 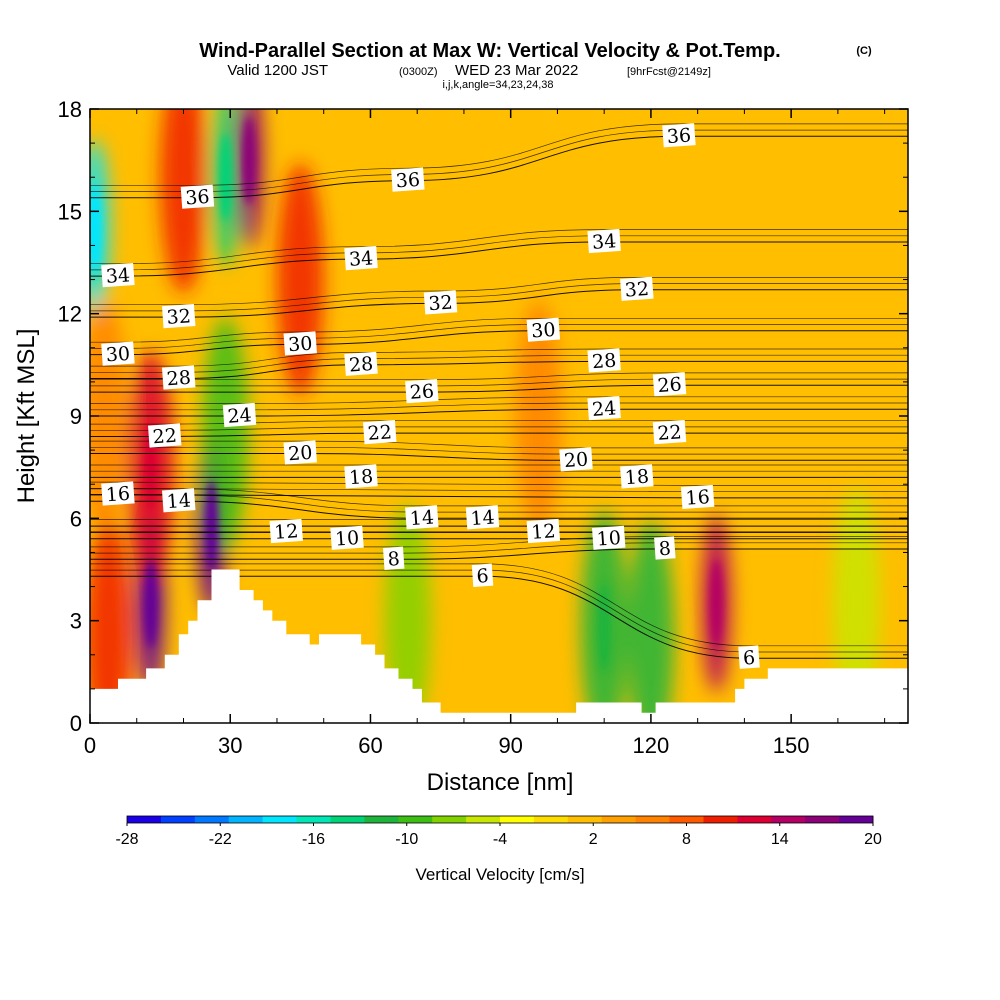 I want to click on isentrope-label-6: 6, so click(x=482, y=575).